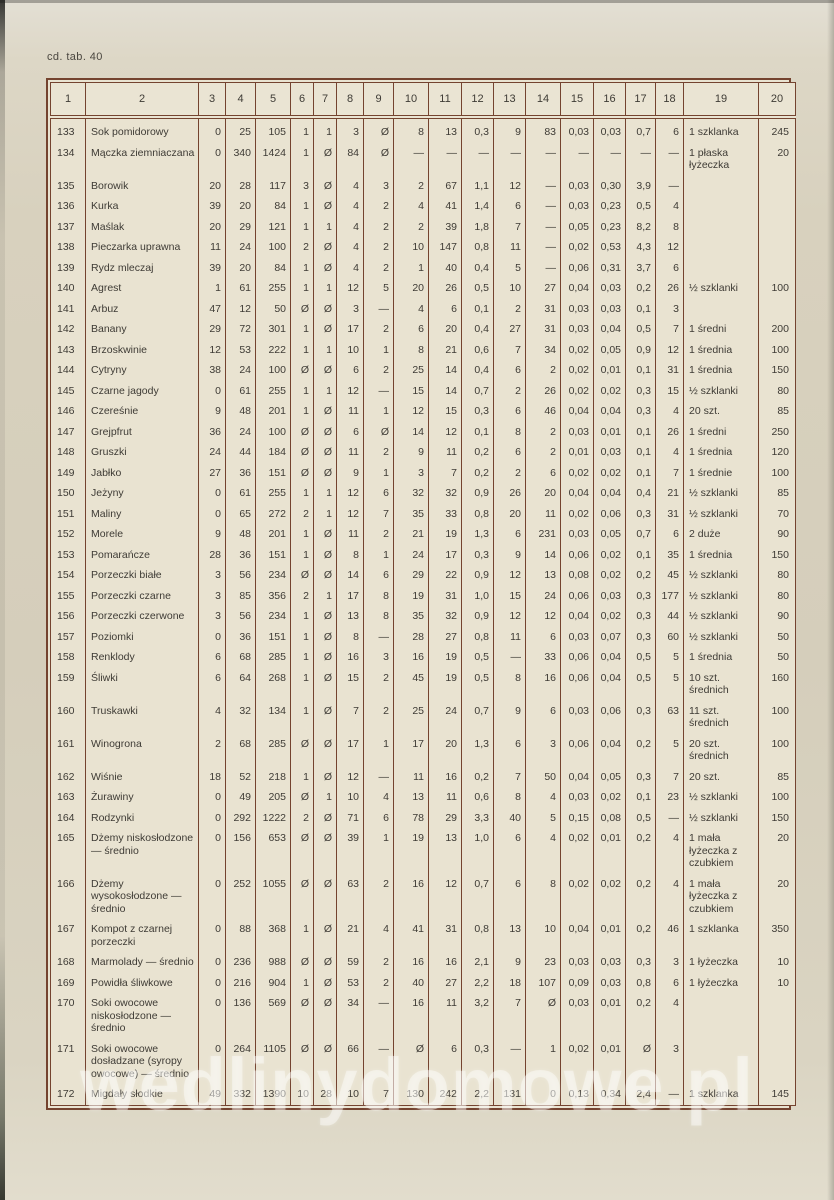 The image size is (834, 1200). Describe the element at coordinates (721, 776) in the screenshot. I see `portion-desc: 20 szt.` at that location.